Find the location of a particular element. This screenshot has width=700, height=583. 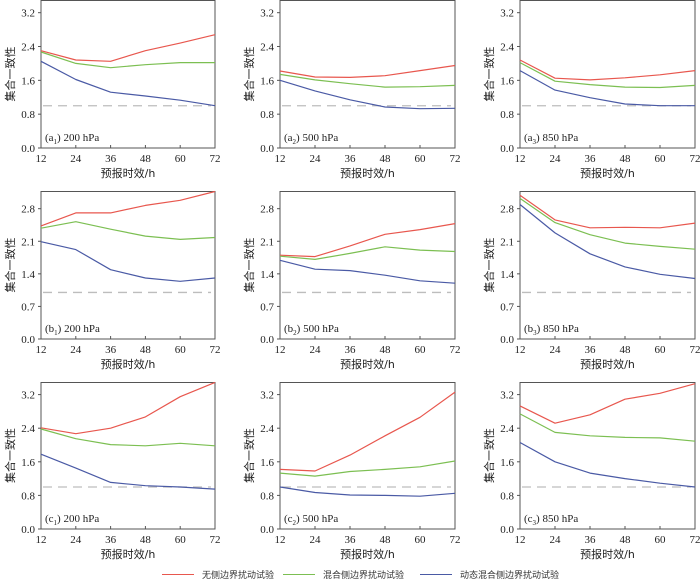

panel-level: ) 500 hPa is located at coordinates (317, 519).